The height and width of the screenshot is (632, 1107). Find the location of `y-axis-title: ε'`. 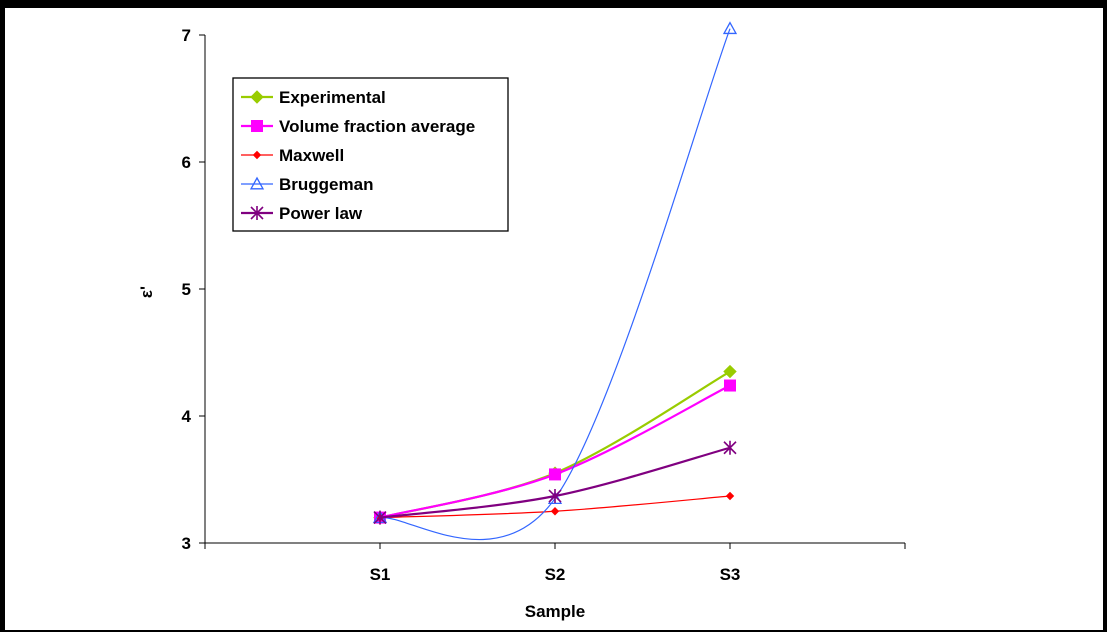

y-axis-title: ε' is located at coordinates (146, 292).